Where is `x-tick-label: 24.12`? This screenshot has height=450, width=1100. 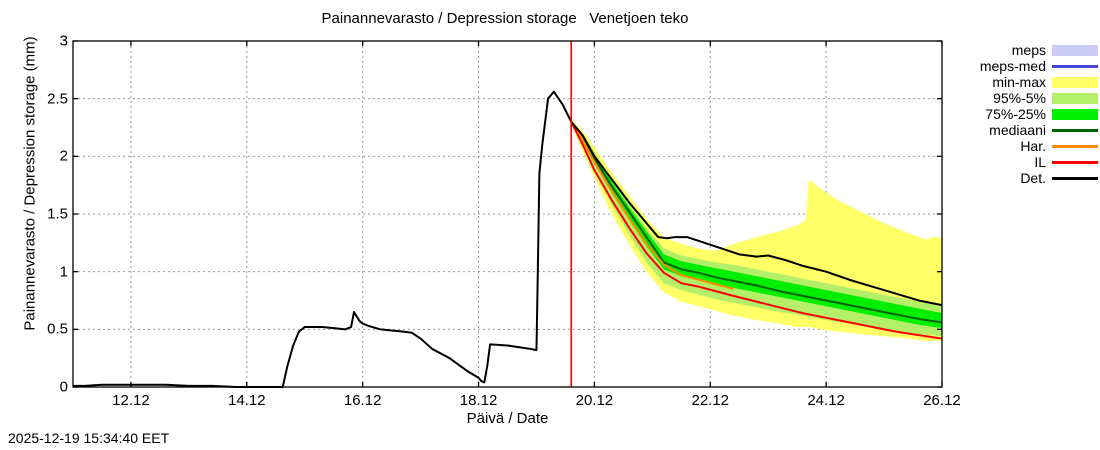 x-tick-label: 24.12 is located at coordinates (826, 400).